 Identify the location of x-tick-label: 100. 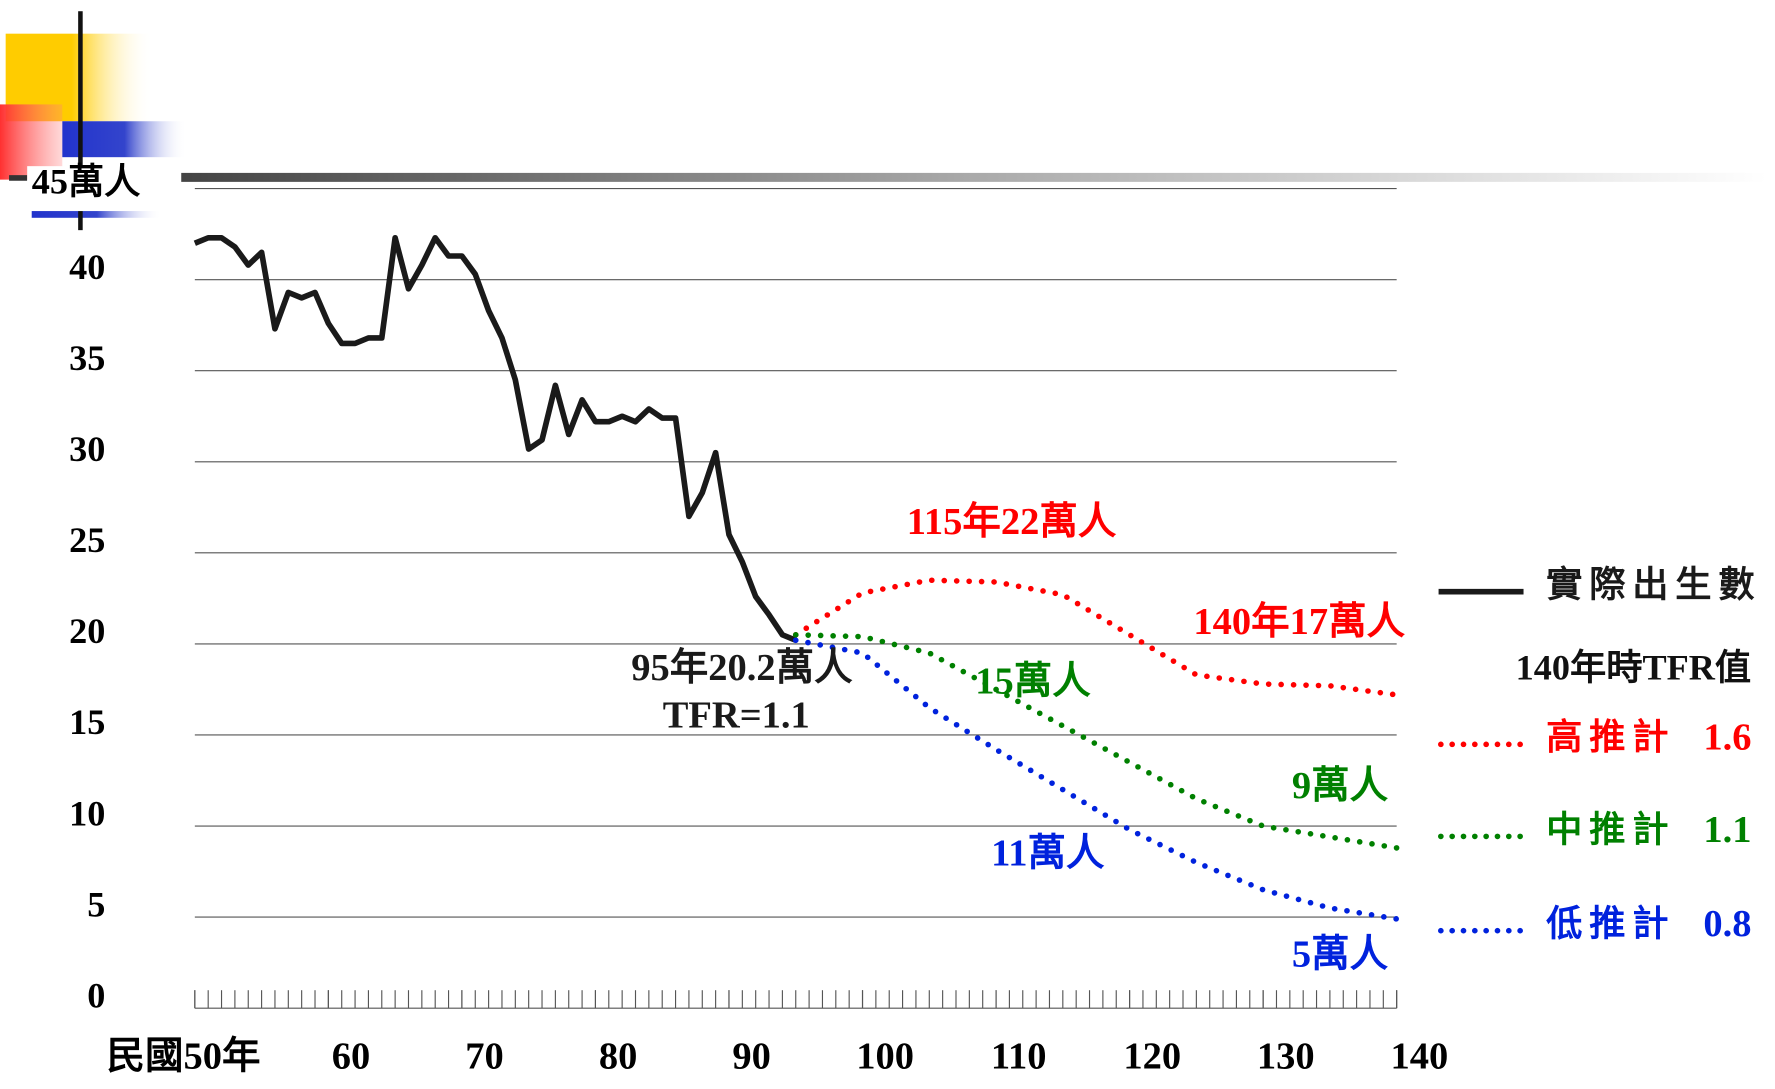
(885, 1057).